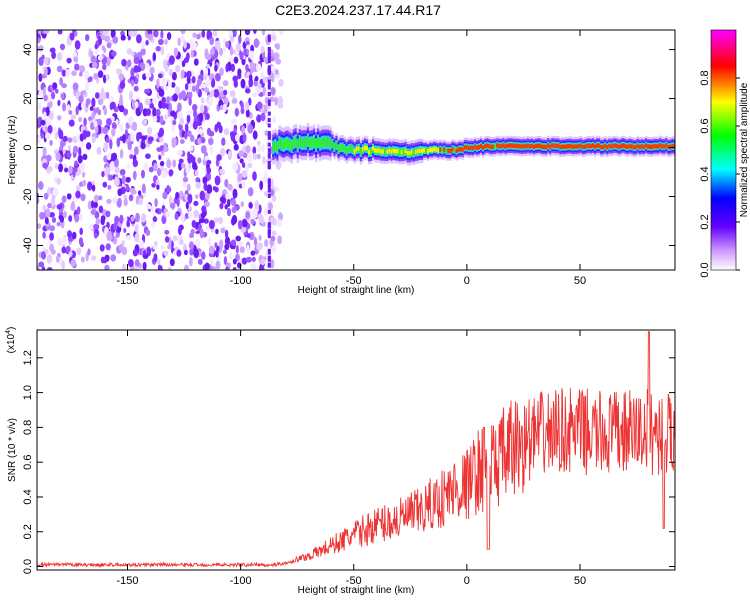  Describe the element at coordinates (28, 147) in the screenshot. I see `top-y-tick-label: 0` at that location.